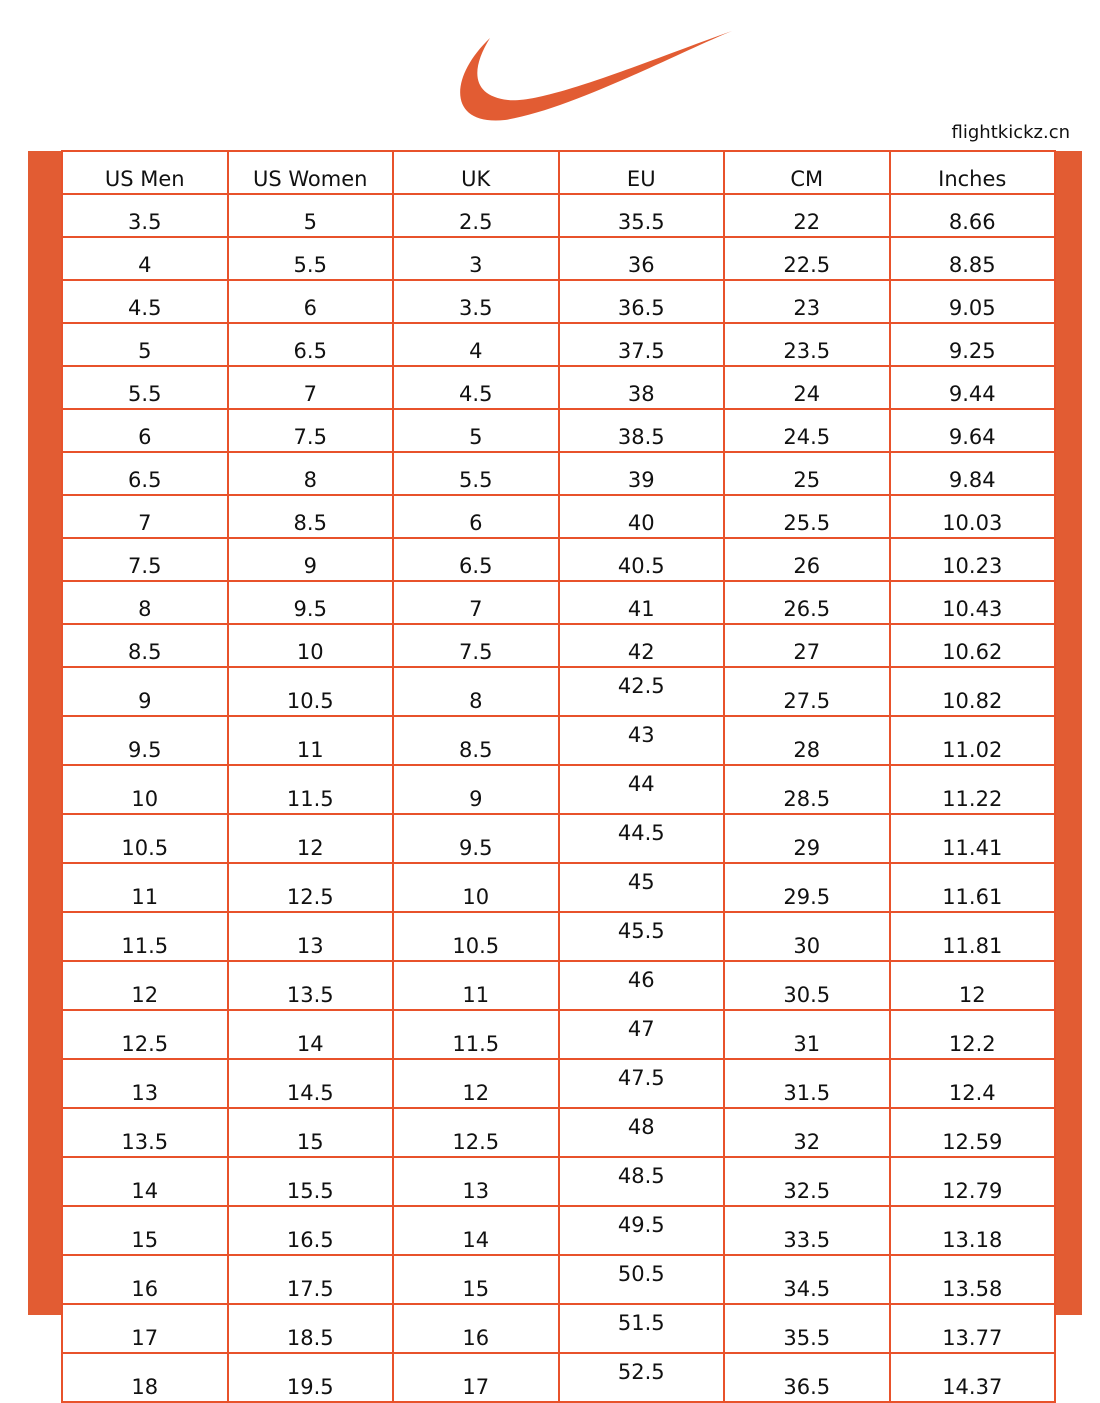  What do you see at coordinates (145, 1181) in the screenshot?
I see `table-cell: 14` at bounding box center [145, 1181].